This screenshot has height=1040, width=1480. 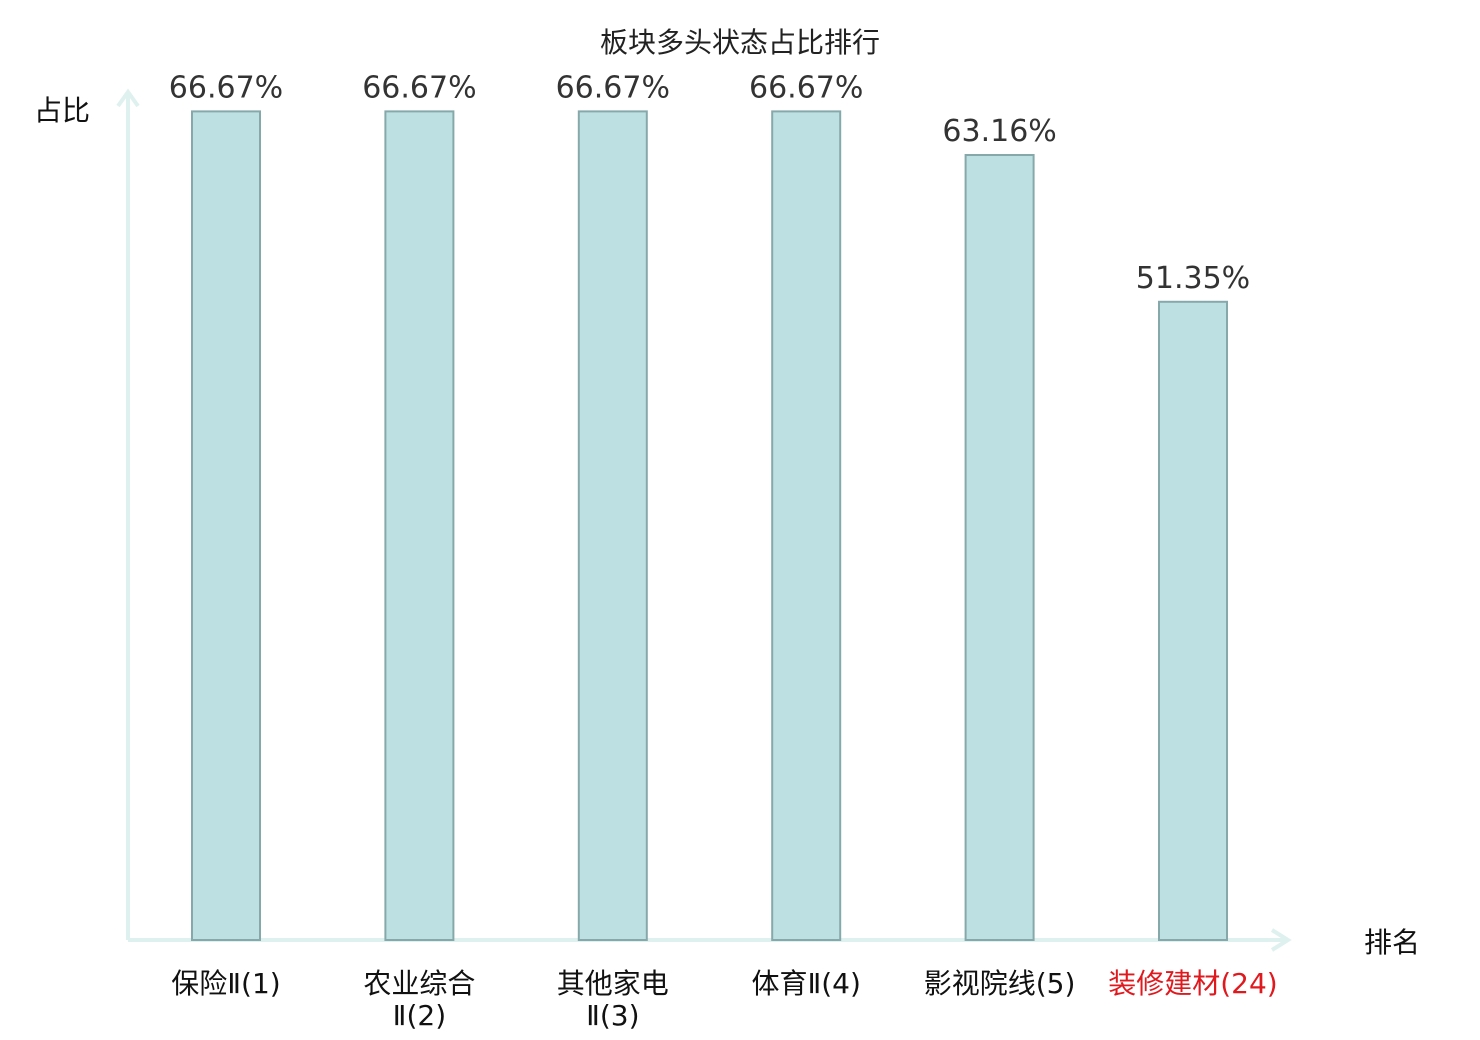 What do you see at coordinates (1192, 983) in the screenshot?
I see `category-label-6: 装修建材(24)` at bounding box center [1192, 983].